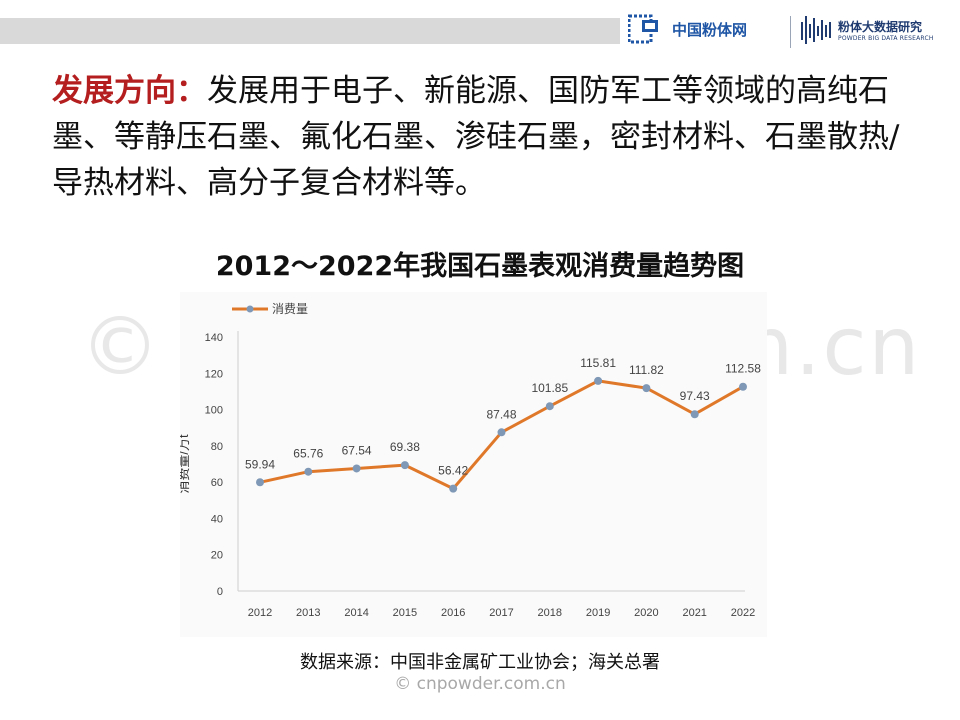 This screenshot has height=720, width=960. I want to click on data-label: 87.48, so click(501, 414).